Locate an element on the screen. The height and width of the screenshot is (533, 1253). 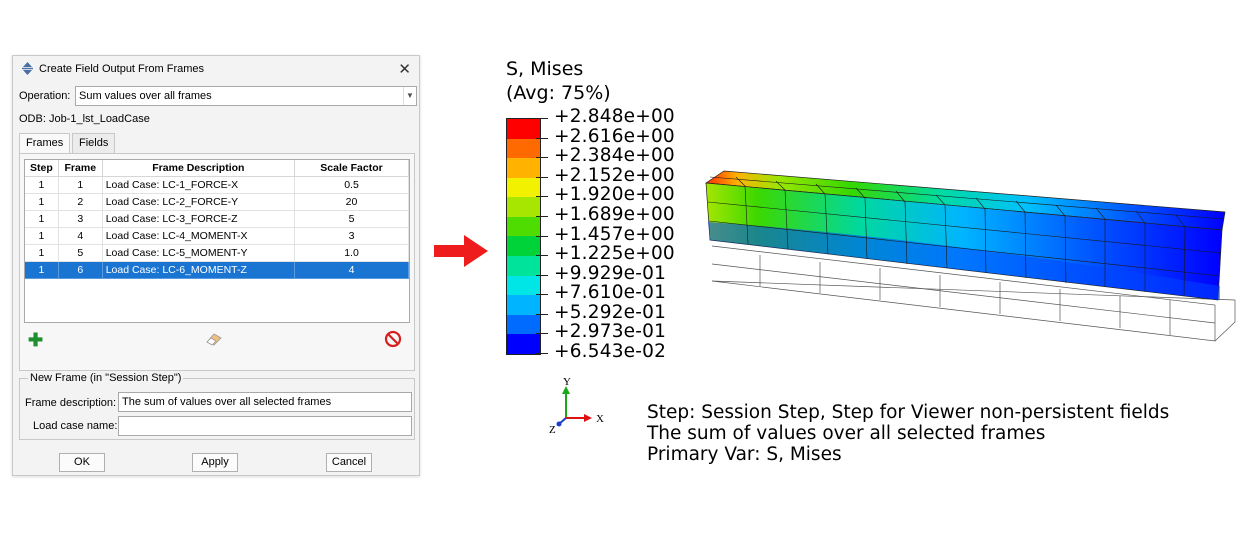
table-row: 1 5 Load Case: LC-5_MOMENT-Y 1.0 is located at coordinates (217, 253).